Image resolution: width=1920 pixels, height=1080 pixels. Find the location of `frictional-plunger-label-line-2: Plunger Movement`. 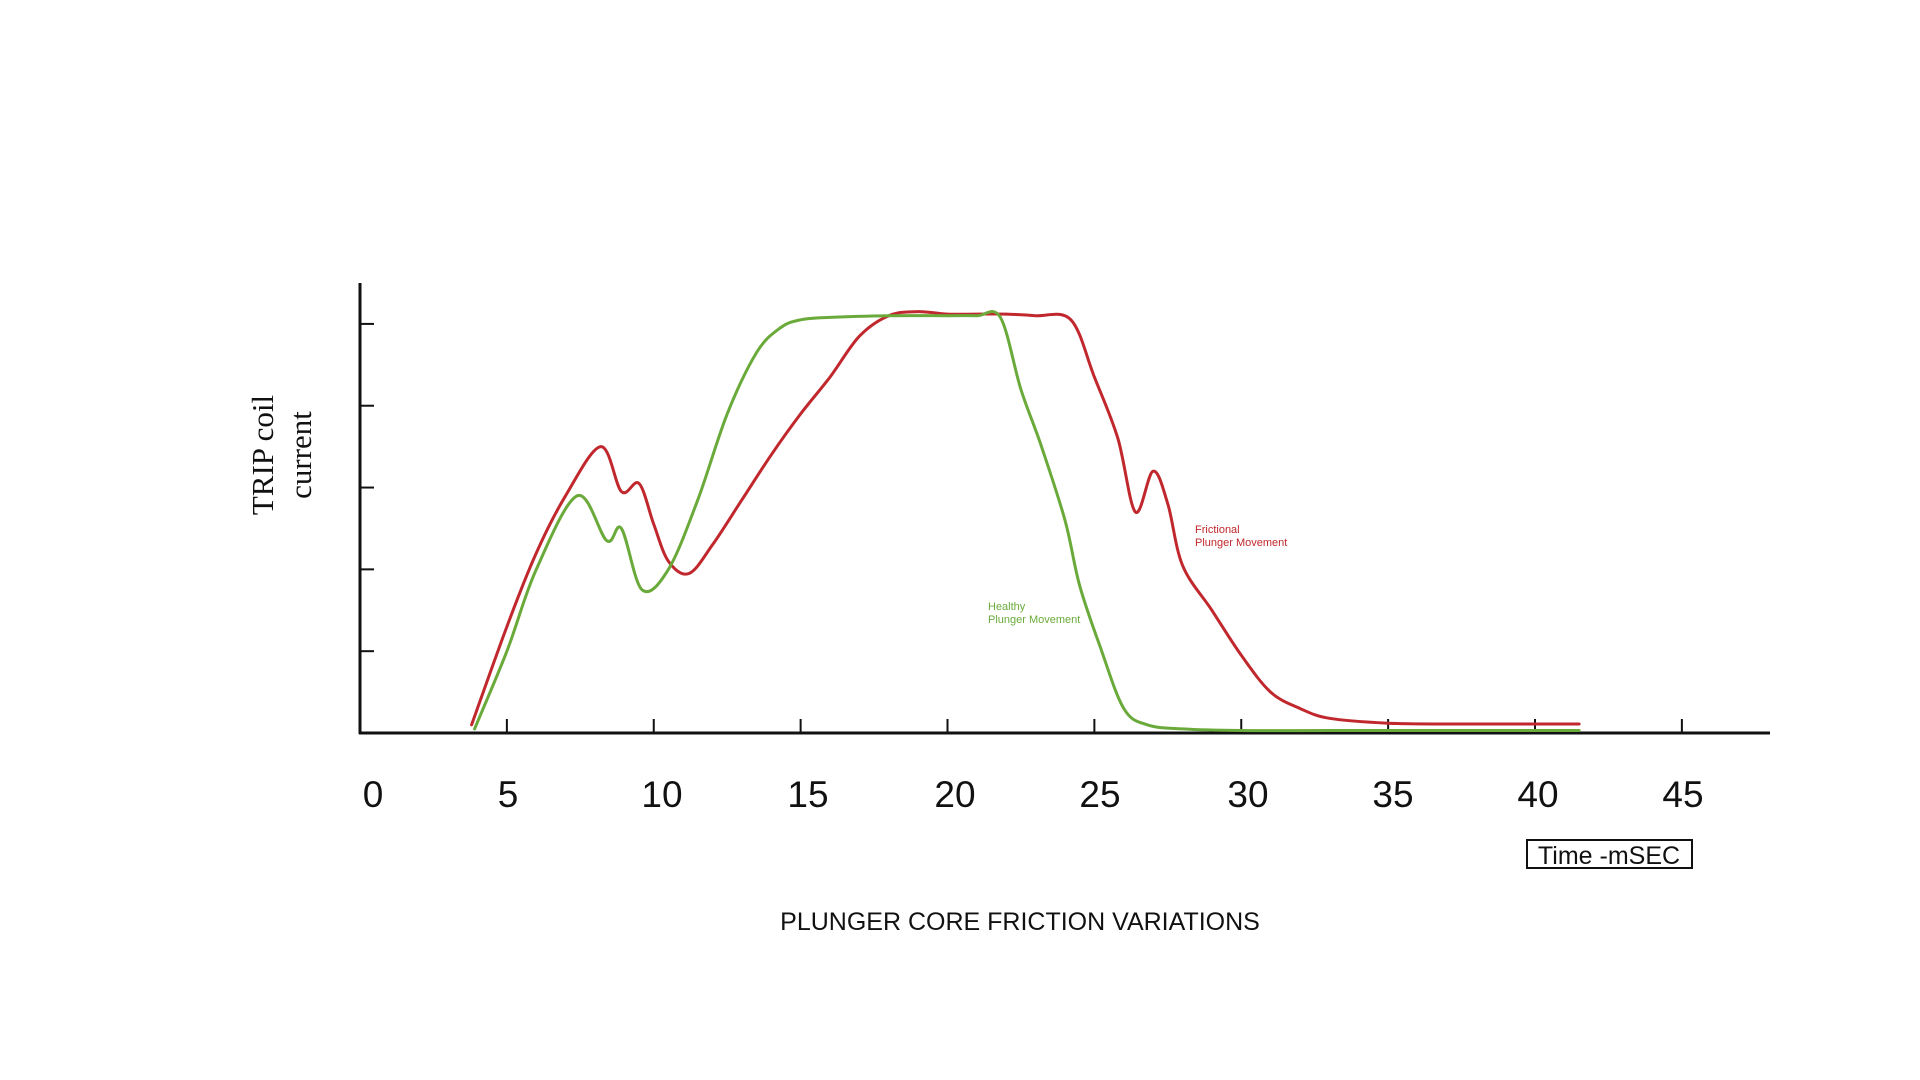

frictional-plunger-label-line-2: Plunger Movement is located at coordinates (1241, 543).